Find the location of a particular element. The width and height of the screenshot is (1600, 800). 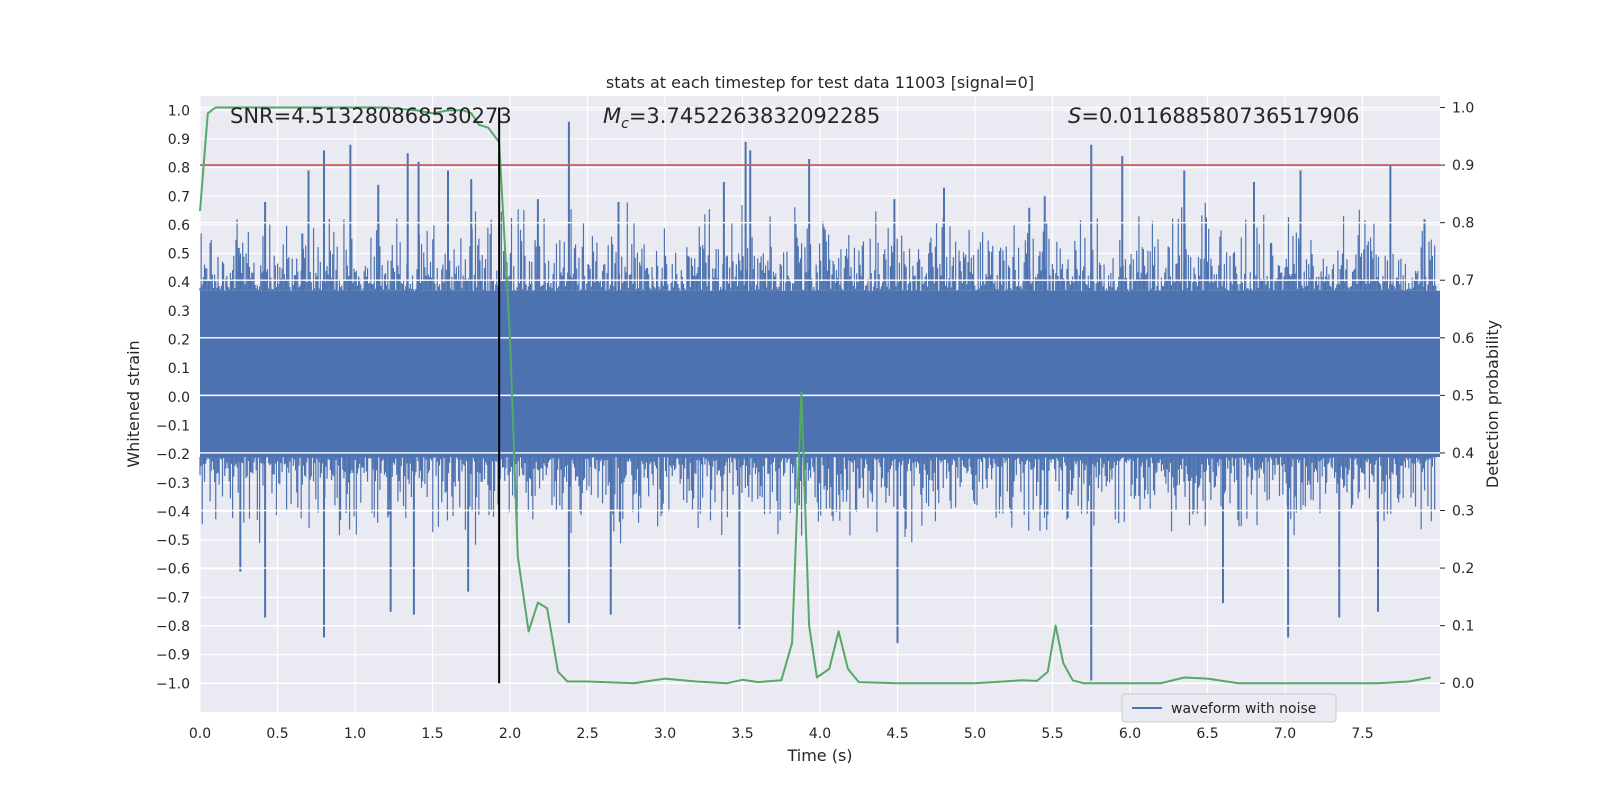

y-right-tick-label: 0.1 is located at coordinates (1463, 627).